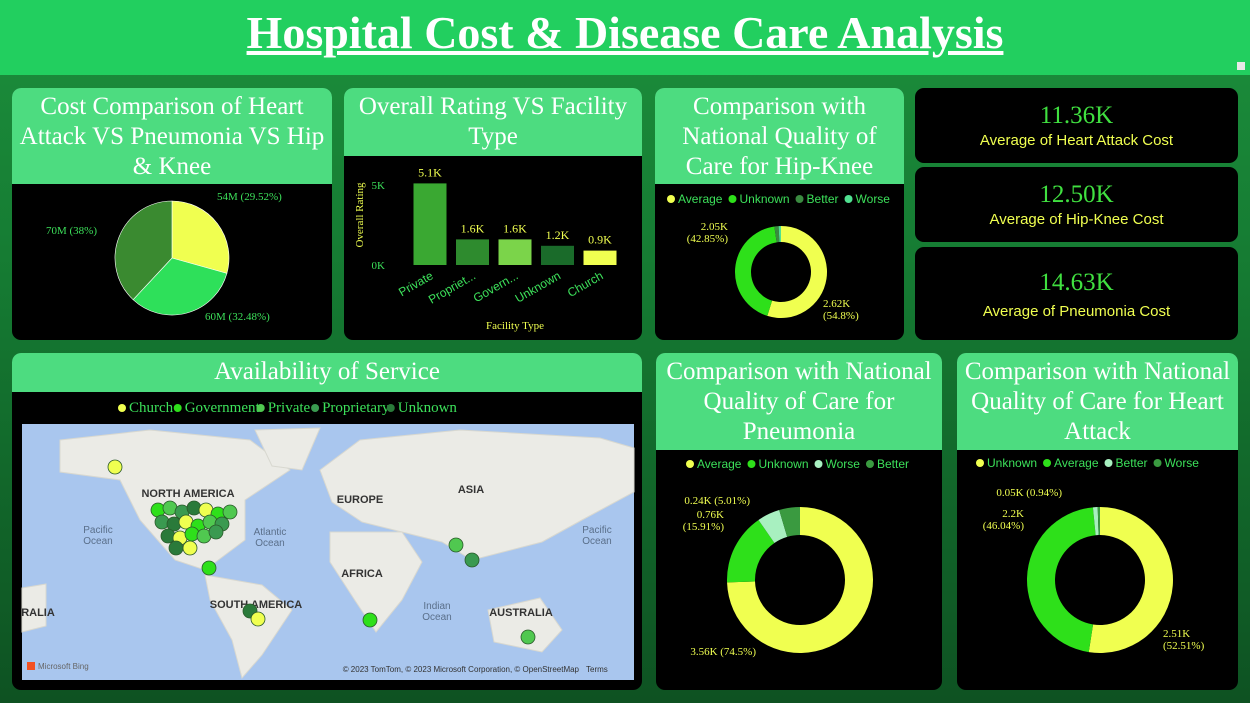 This screenshot has width=1250, height=703. Describe the element at coordinates (471, 490) in the screenshot. I see `map-label: ASIA` at that location.